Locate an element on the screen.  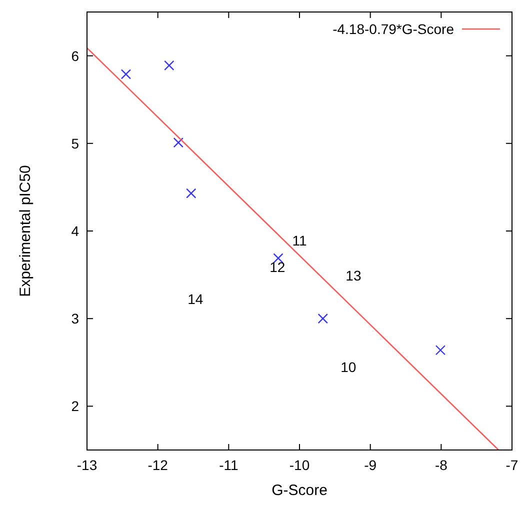
x-tick-label: -12 is located at coordinates (158, 465).